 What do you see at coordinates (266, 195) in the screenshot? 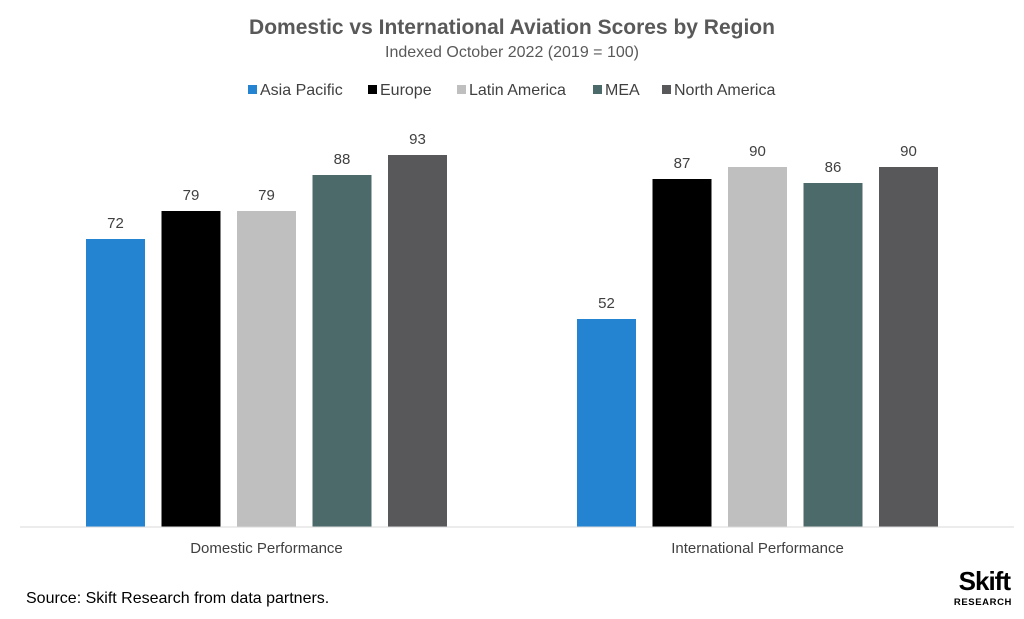
I see `data-label-domestic-performance-latin-america: 79` at bounding box center [266, 195].